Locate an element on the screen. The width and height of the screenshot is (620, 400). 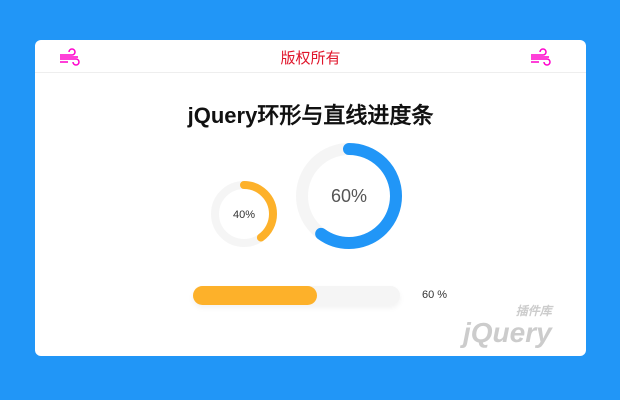
ring-progress-small: 40% is located at coordinates (244, 214).